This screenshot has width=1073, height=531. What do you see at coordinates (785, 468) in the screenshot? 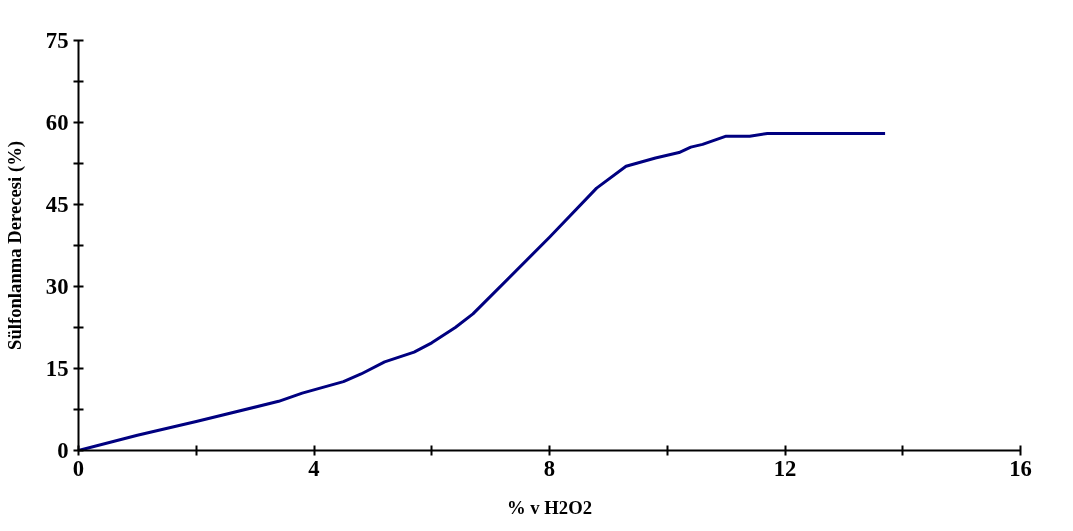
I see `x-tick-label: 12` at bounding box center [785, 468].